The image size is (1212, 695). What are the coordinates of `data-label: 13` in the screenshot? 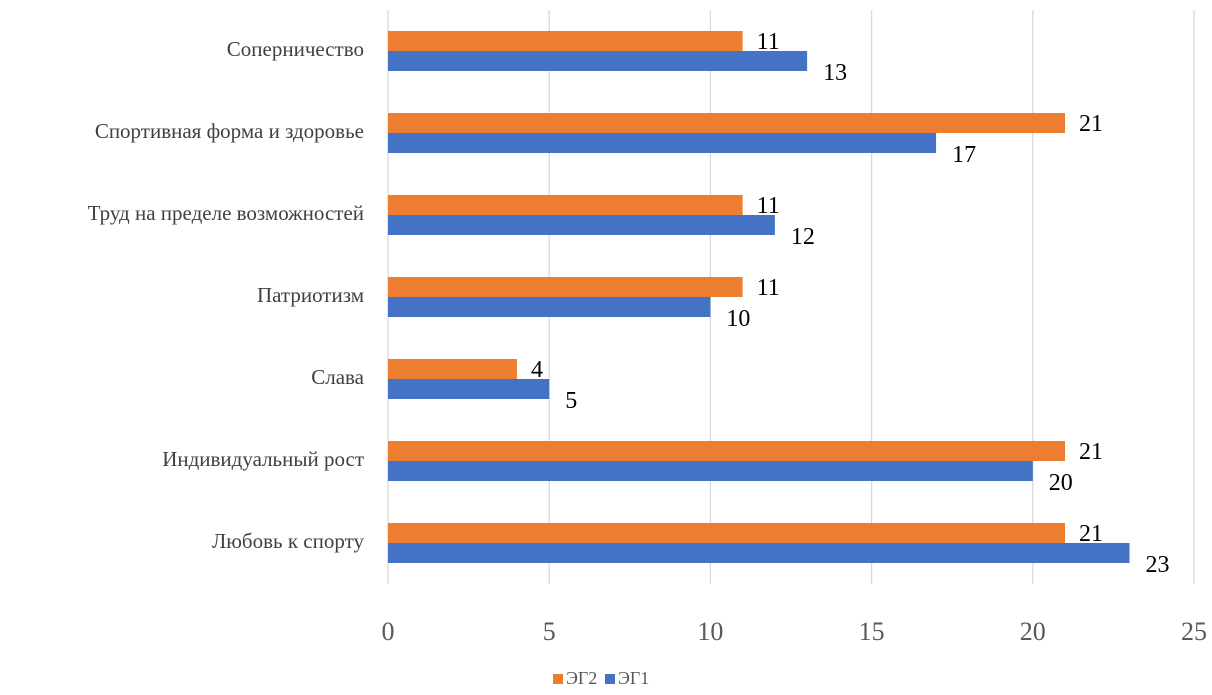 It's located at (835, 73).